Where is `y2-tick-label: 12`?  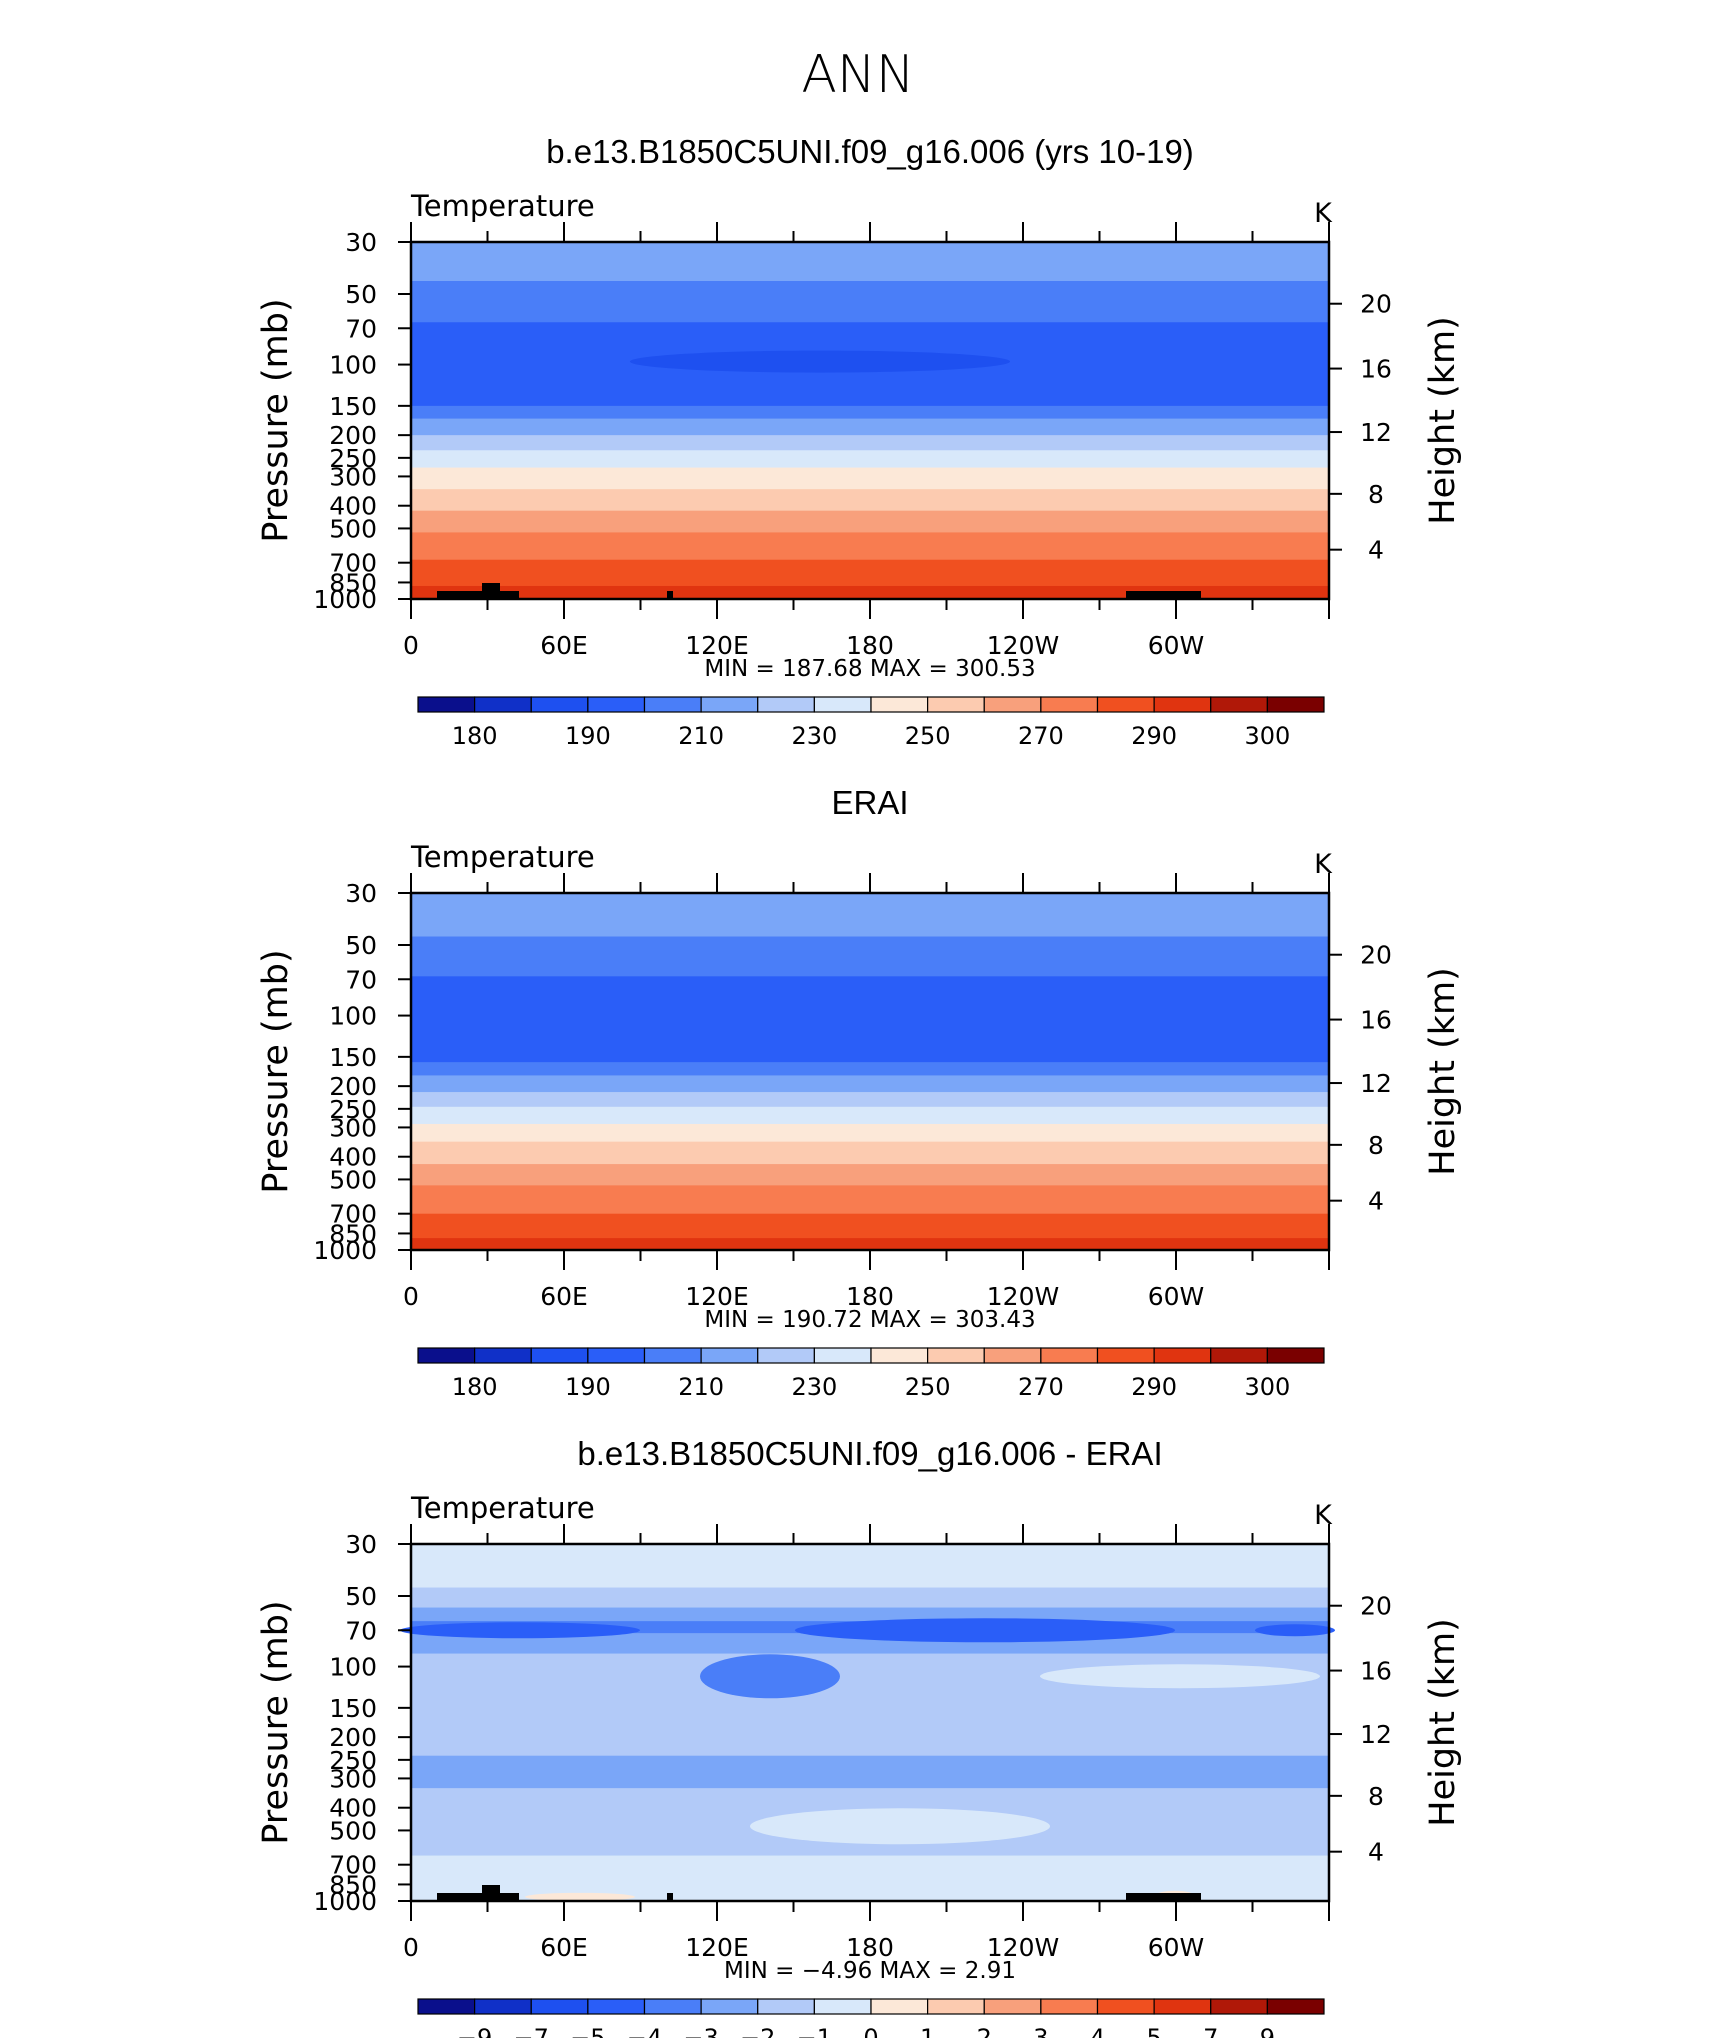 y2-tick-label: 12 is located at coordinates (1376, 1734).